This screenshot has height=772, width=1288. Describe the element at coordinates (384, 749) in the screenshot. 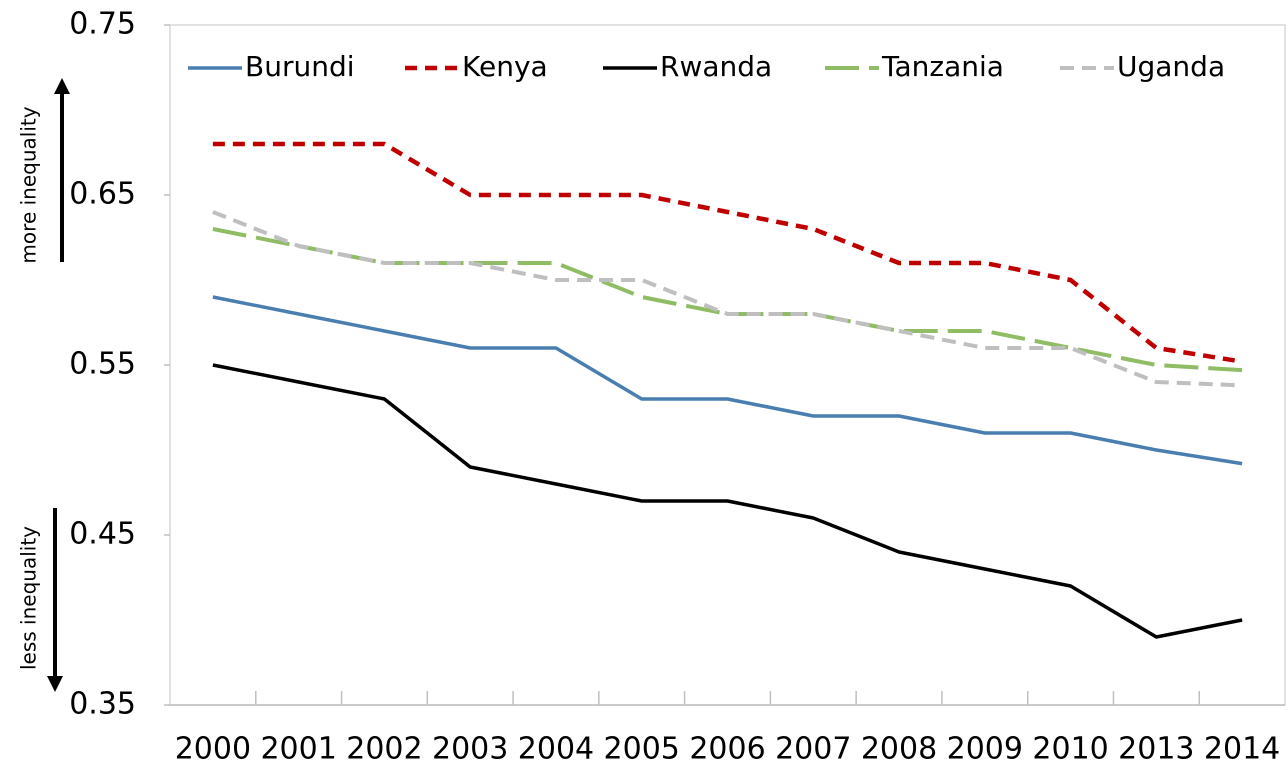

I see `x-tick-label: 2002` at that location.